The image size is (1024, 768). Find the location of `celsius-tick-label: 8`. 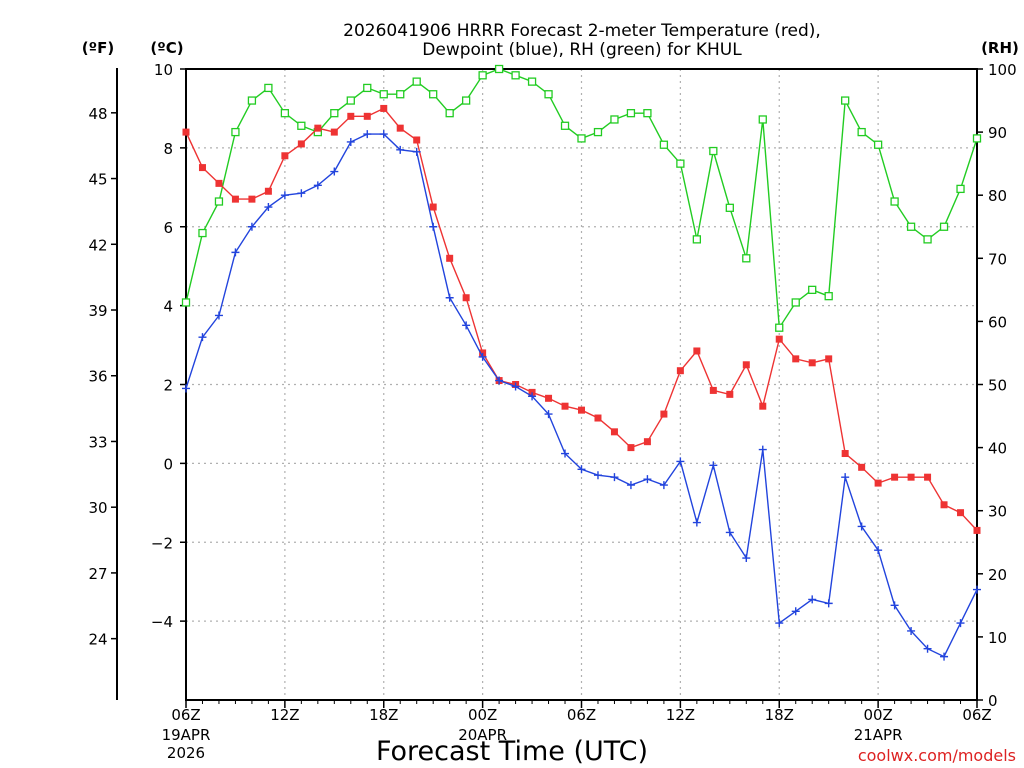

celsius-tick-label: 8 is located at coordinates (168, 149).